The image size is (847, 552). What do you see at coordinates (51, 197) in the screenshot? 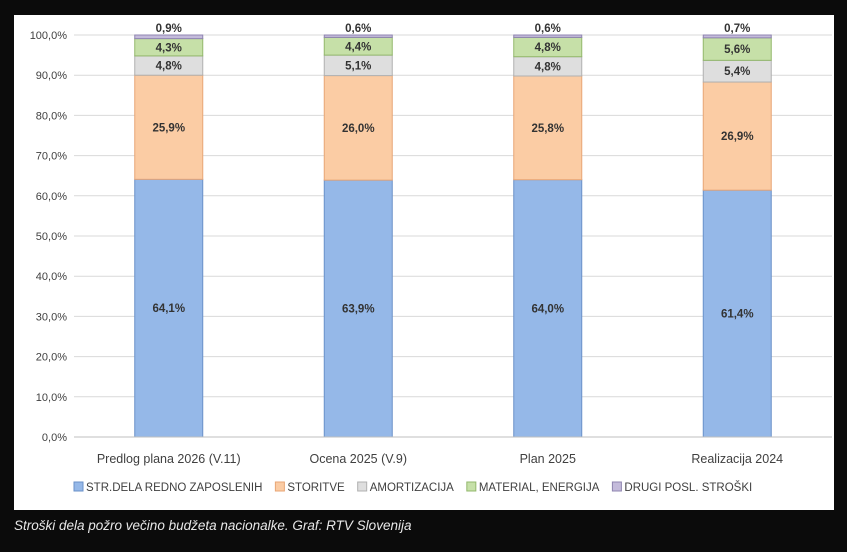
I see `y-tick-label: 60,0%` at bounding box center [51, 197].